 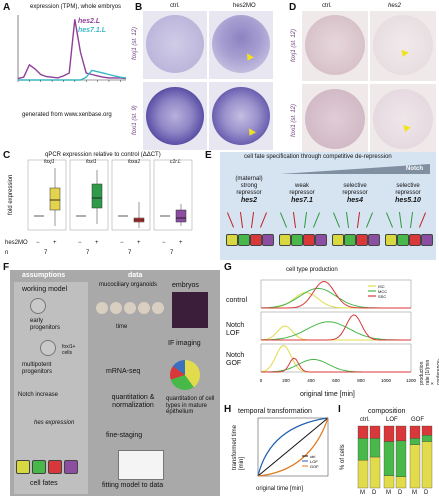 What do you see at coordinates (228, 267) in the screenshot?
I see `panel-label-g: G` at bounding box center [228, 267].